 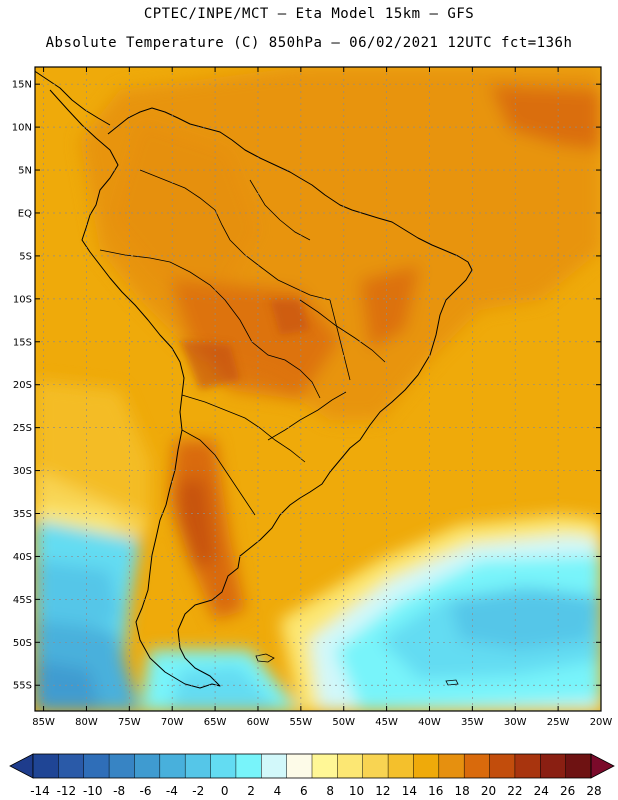 I want to click on lon-tick-label: 75W, so click(x=129, y=722).